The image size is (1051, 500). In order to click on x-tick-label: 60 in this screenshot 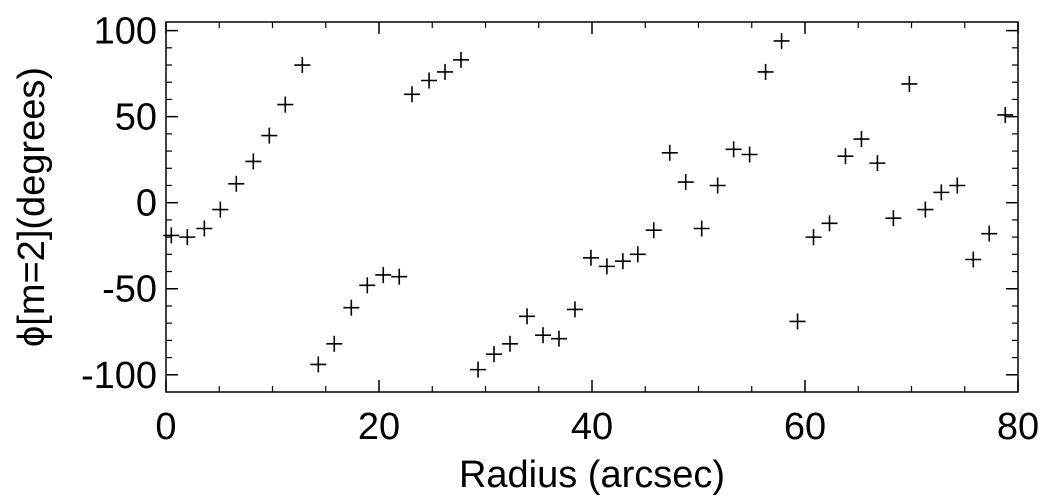, I will do `click(805, 427)`.